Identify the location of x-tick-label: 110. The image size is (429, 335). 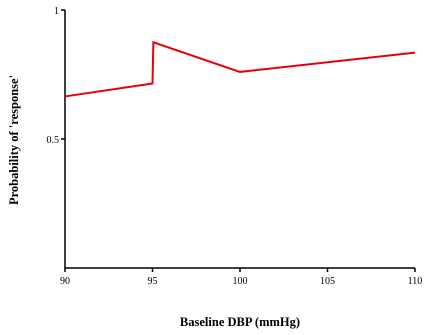
(415, 281).